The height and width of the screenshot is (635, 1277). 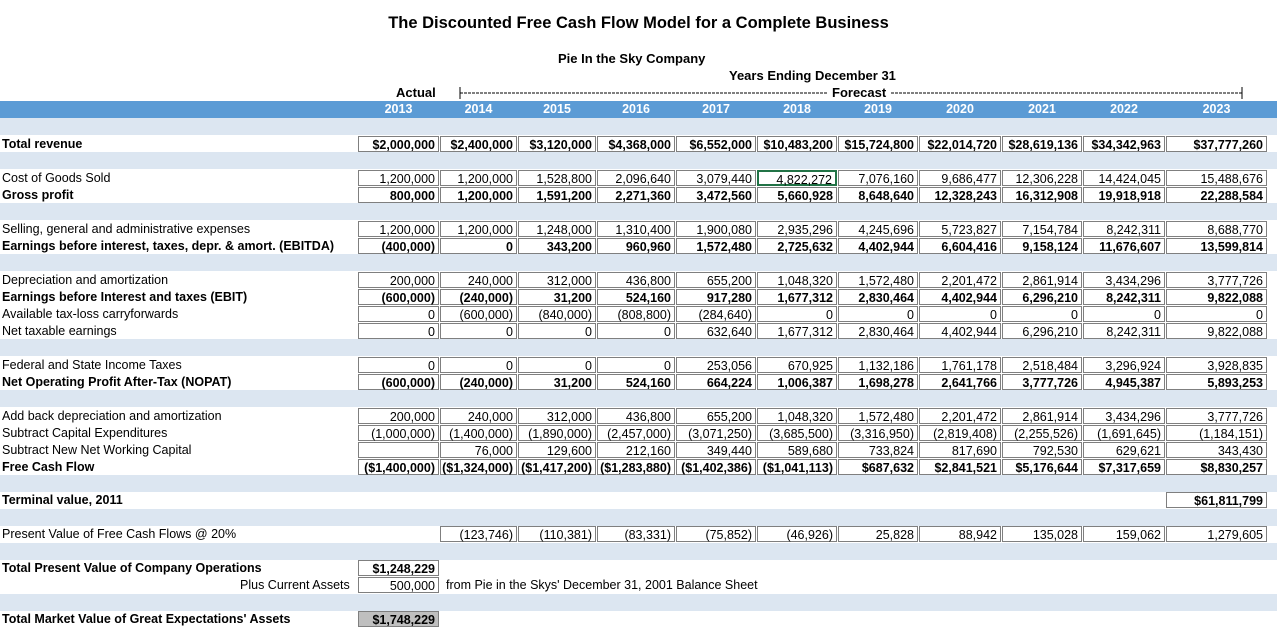 I want to click on table-cell: 524,160, so click(x=636, y=382).